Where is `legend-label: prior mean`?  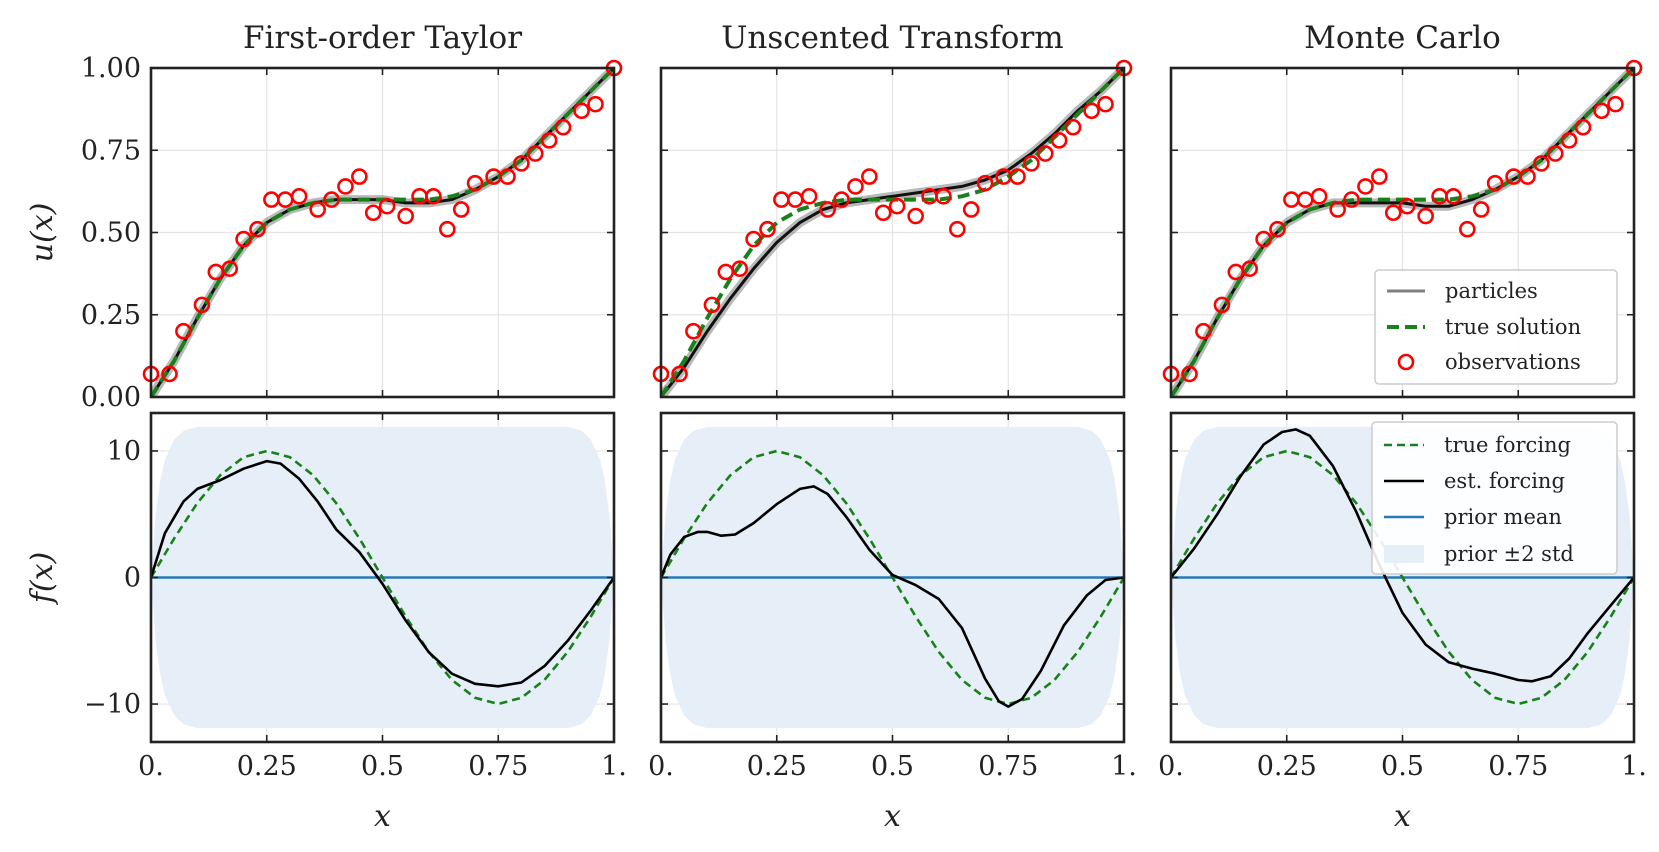
legend-label: prior mean is located at coordinates (1503, 517).